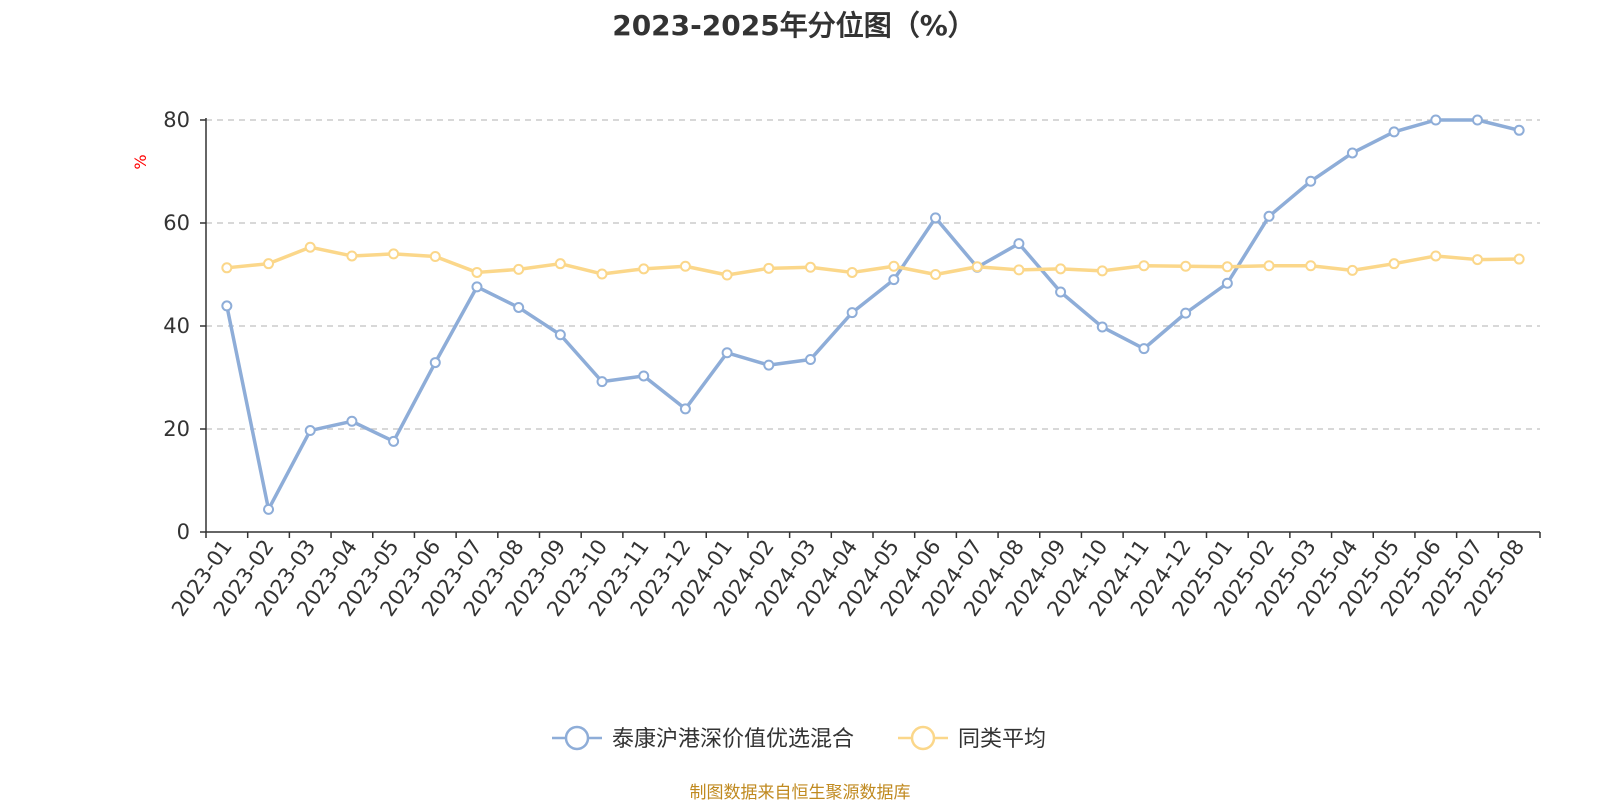 This screenshot has width=1600, height=803. Describe the element at coordinates (176, 120) in the screenshot. I see `y-tick-label: 80` at that location.